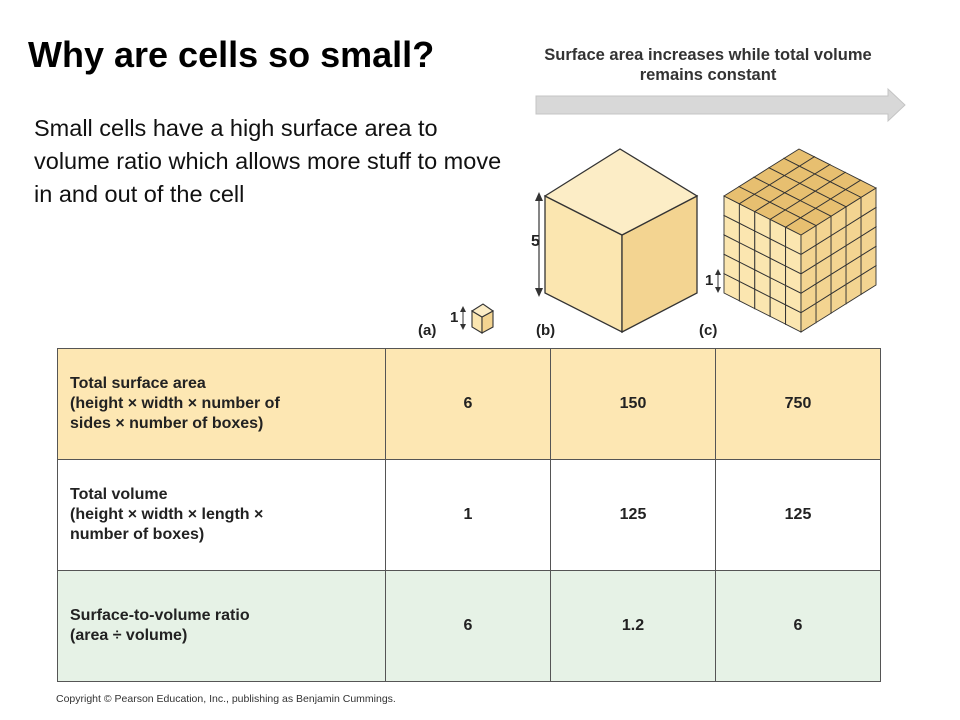 Image resolution: width=960 pixels, height=720 pixels. Describe the element at coordinates (718, 281) in the screenshot. I see `stack-cube-dimension-arrow` at that location.